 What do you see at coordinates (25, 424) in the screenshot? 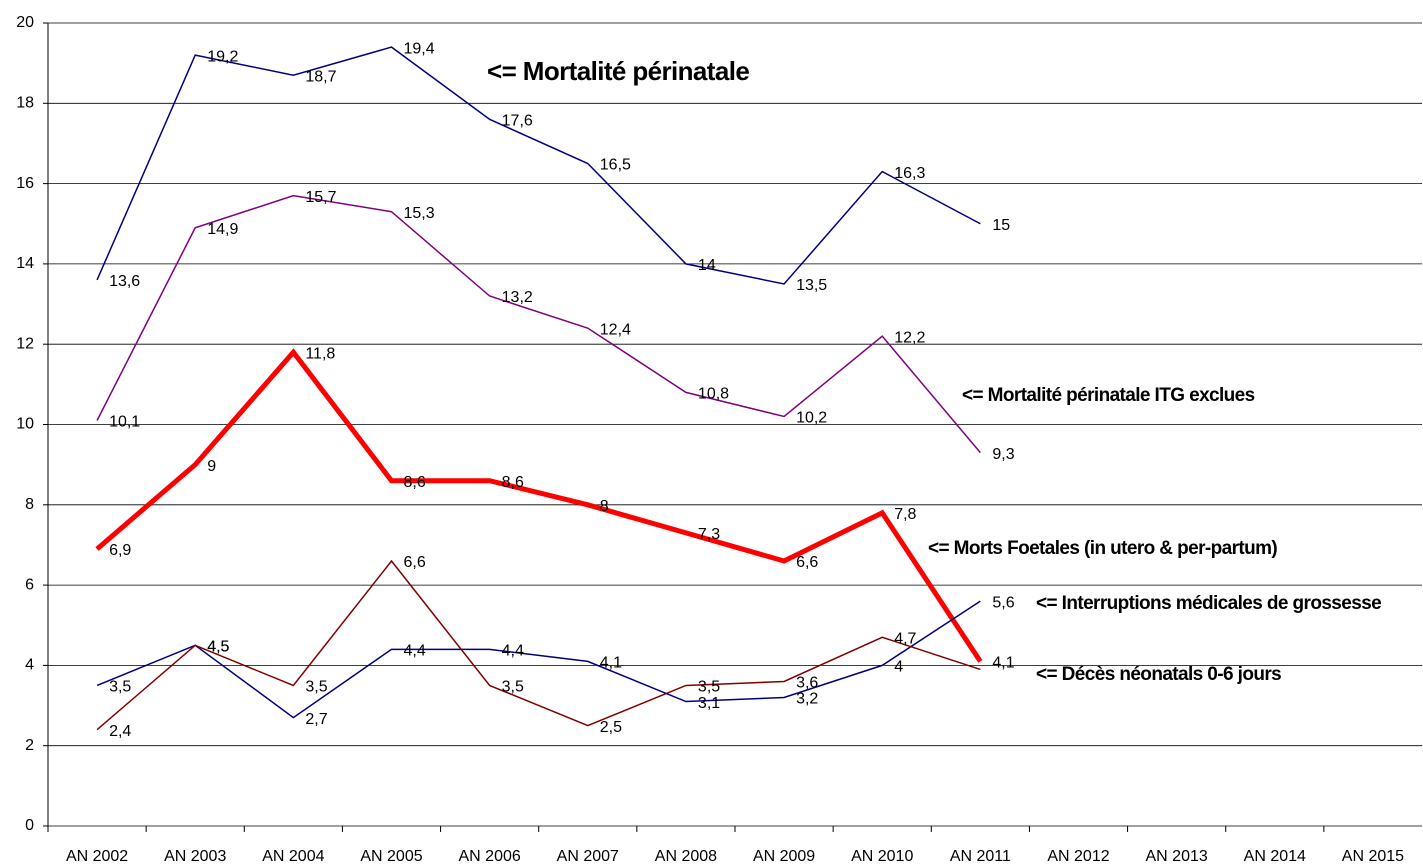
I see `y-tick-label: 10` at bounding box center [25, 424].